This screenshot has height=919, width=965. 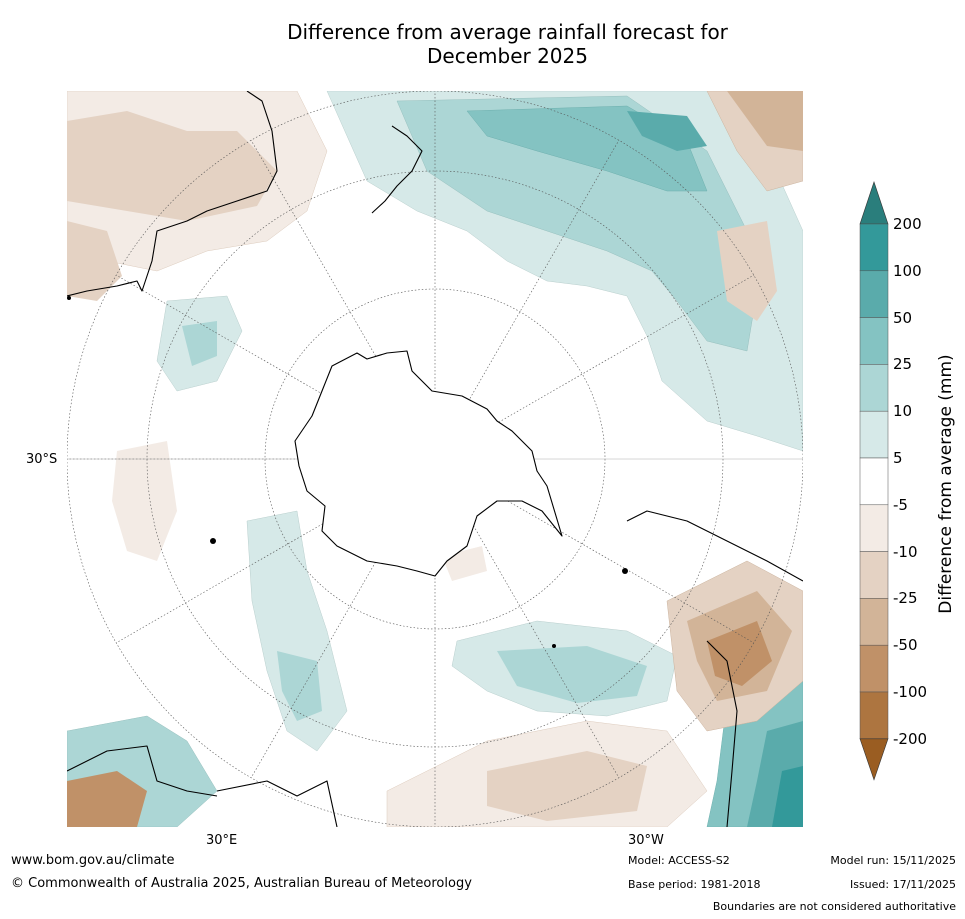 What do you see at coordinates (572, 674) in the screenshot?
I see `wet-region-south-atlantic-core` at bounding box center [572, 674].